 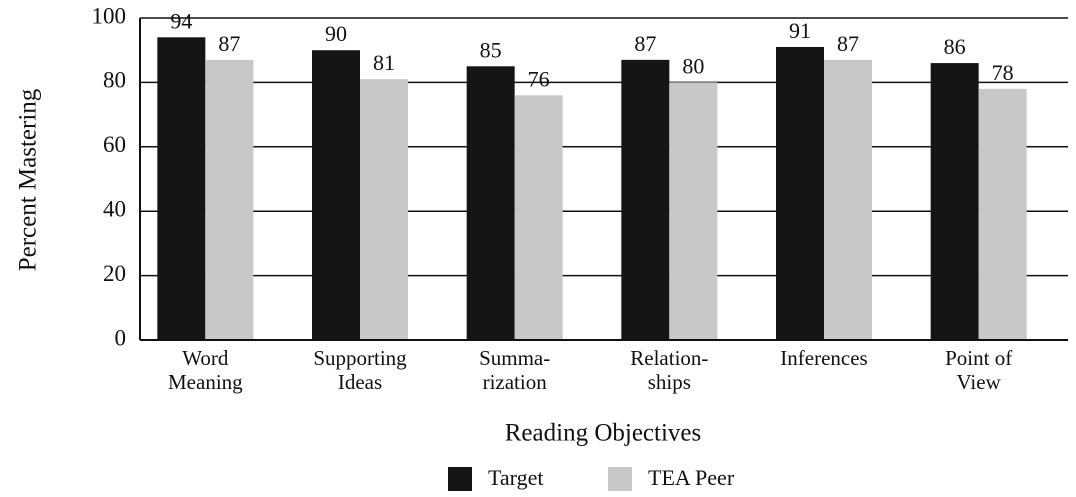 I want to click on y-tick-label: 20, so click(x=114, y=273).